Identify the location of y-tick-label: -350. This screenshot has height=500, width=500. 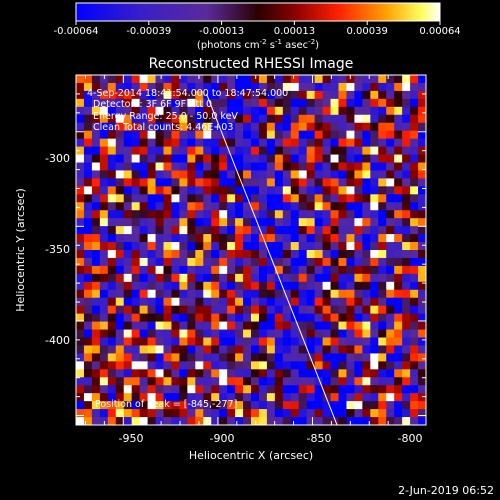
(57, 249).